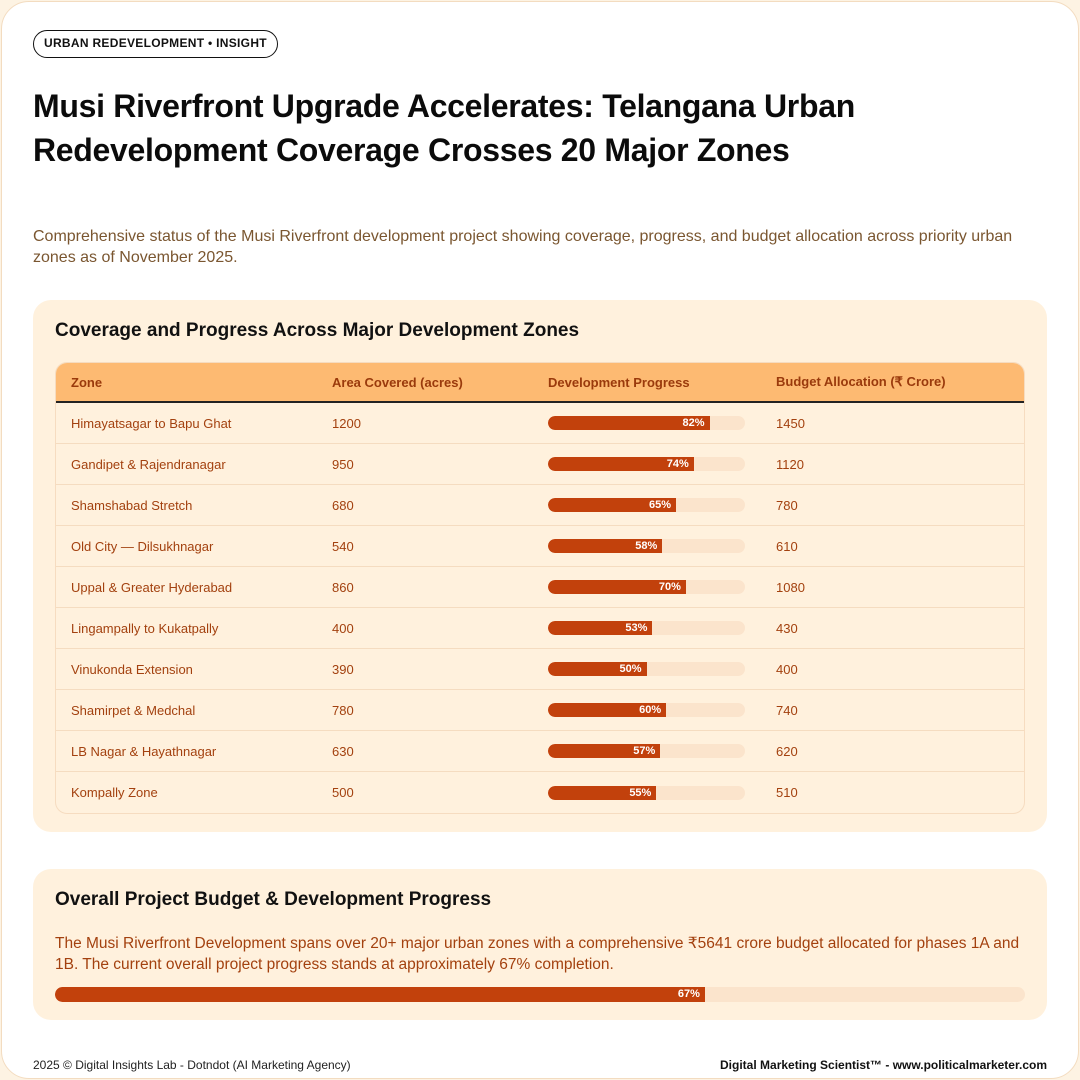  Describe the element at coordinates (787, 669) in the screenshot. I see `budget-allocation: 400` at that location.